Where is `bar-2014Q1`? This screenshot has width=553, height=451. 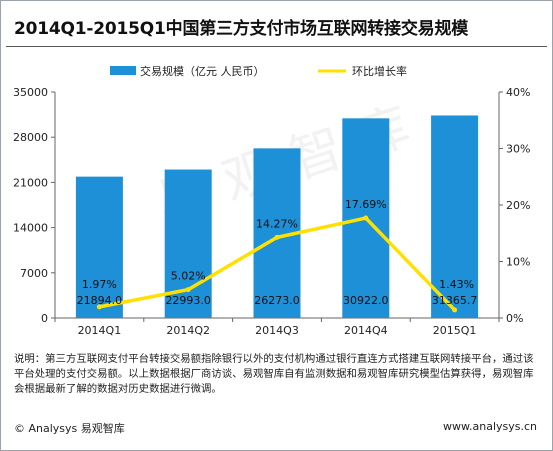 bar-2014Q1 is located at coordinates (99, 247).